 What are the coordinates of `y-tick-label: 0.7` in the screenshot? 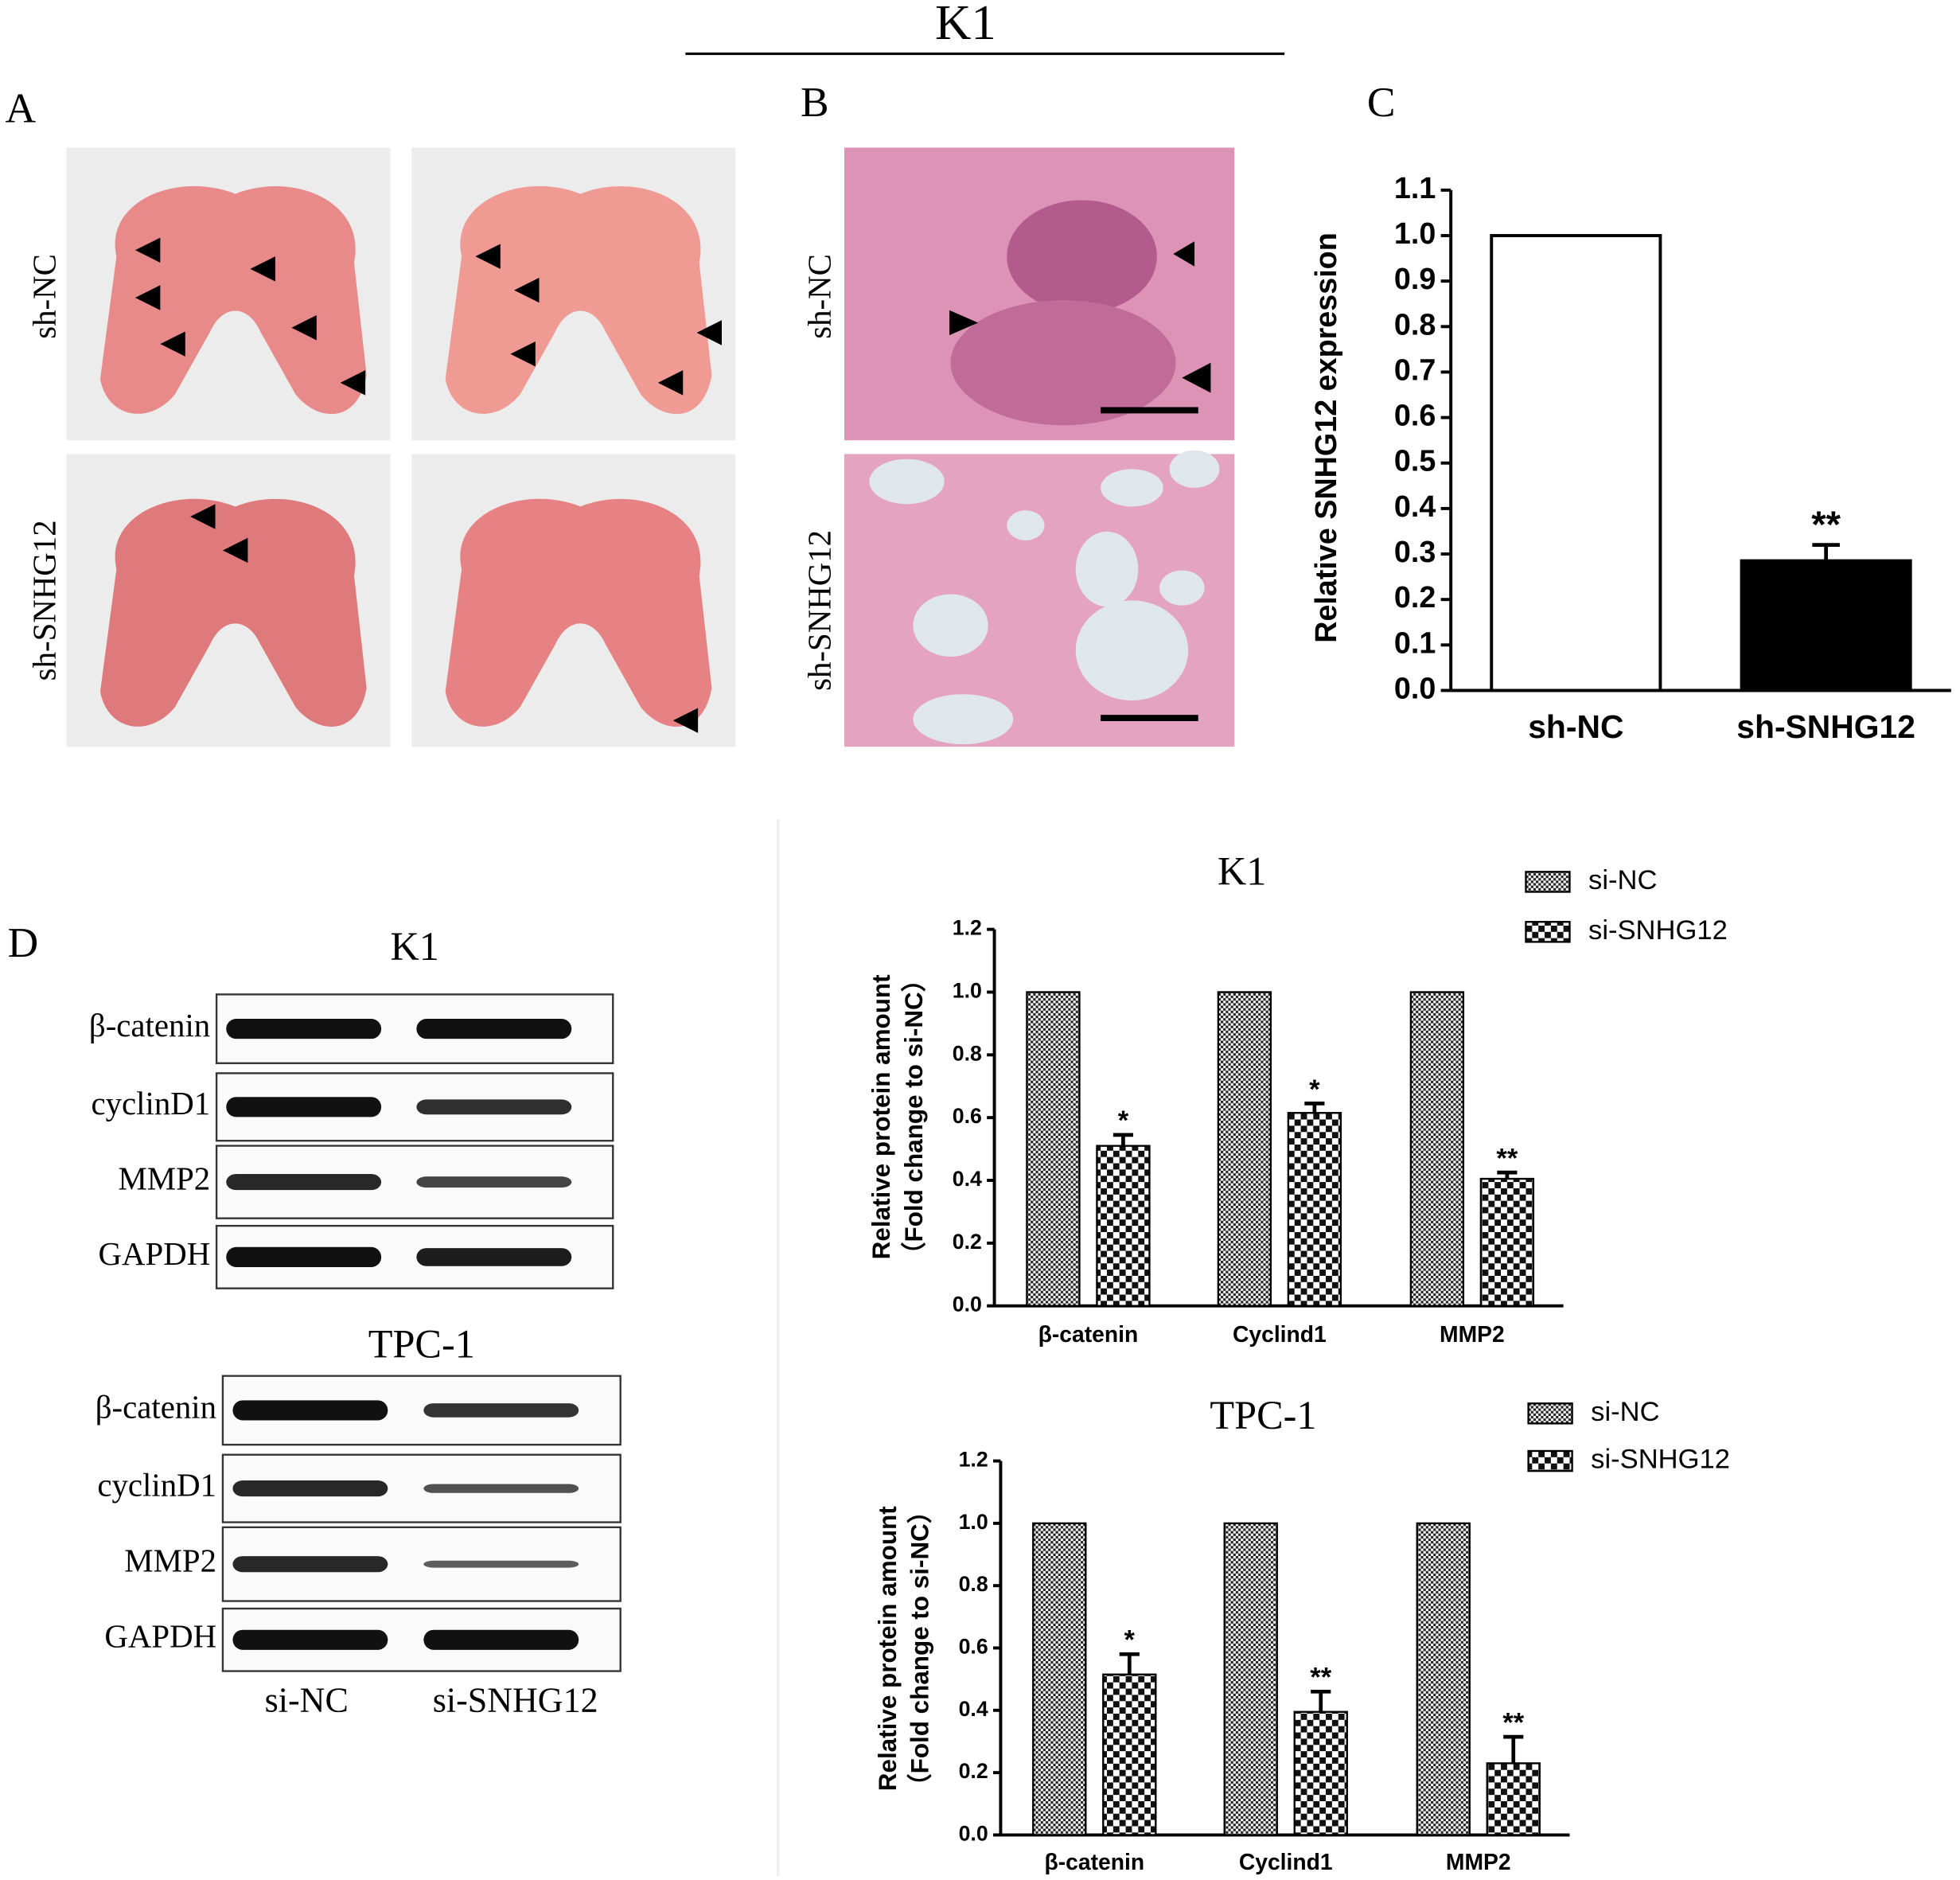 It's located at (1415, 369).